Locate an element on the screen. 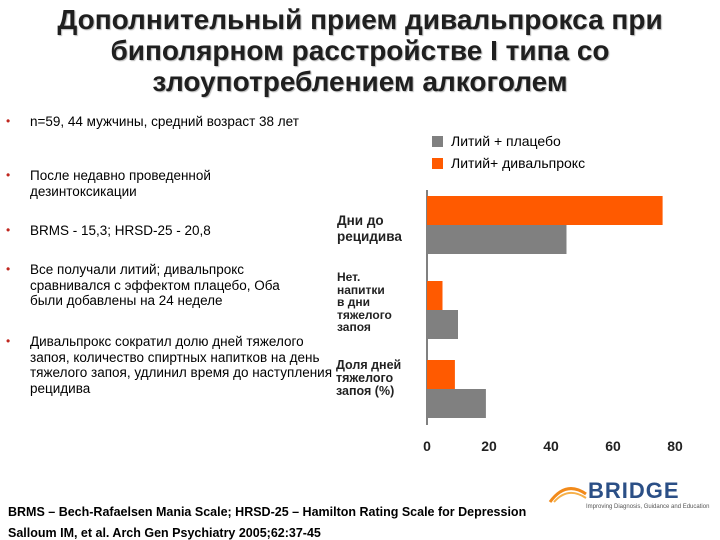  chart-legend: Литий + плацебо Литий+ дивальпрокс is located at coordinates (508, 152).